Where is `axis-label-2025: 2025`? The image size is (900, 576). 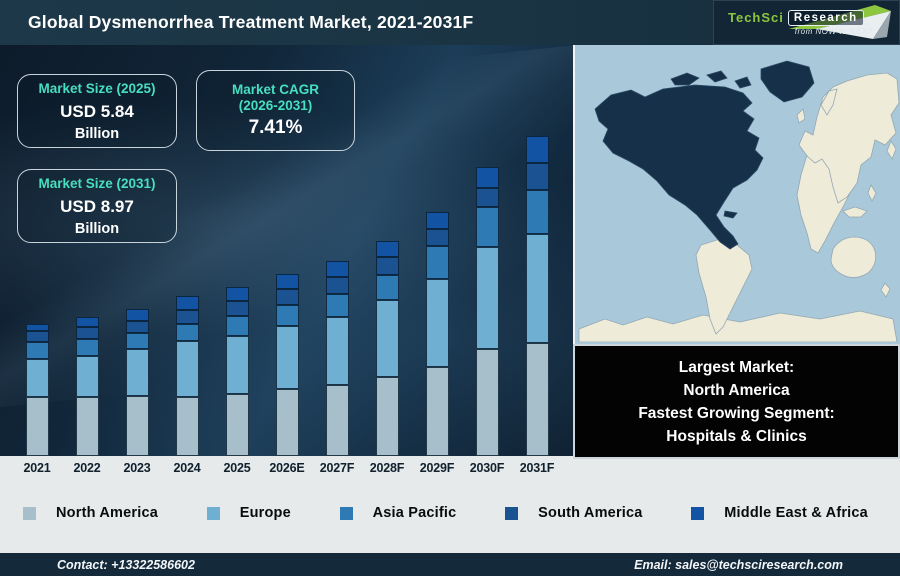 axis-label-2025: 2025 is located at coordinates (237, 468).